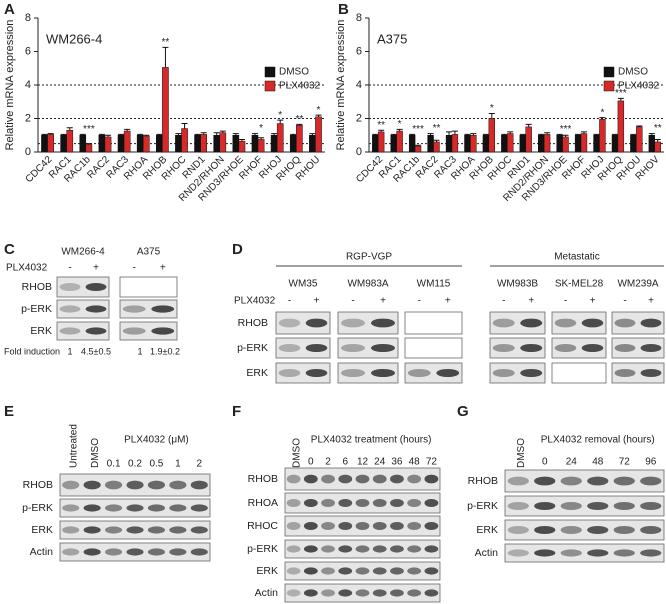 The image size is (666, 604). Describe the element at coordinates (345, 462) in the screenshot. I see `lane-label: 6` at that location.